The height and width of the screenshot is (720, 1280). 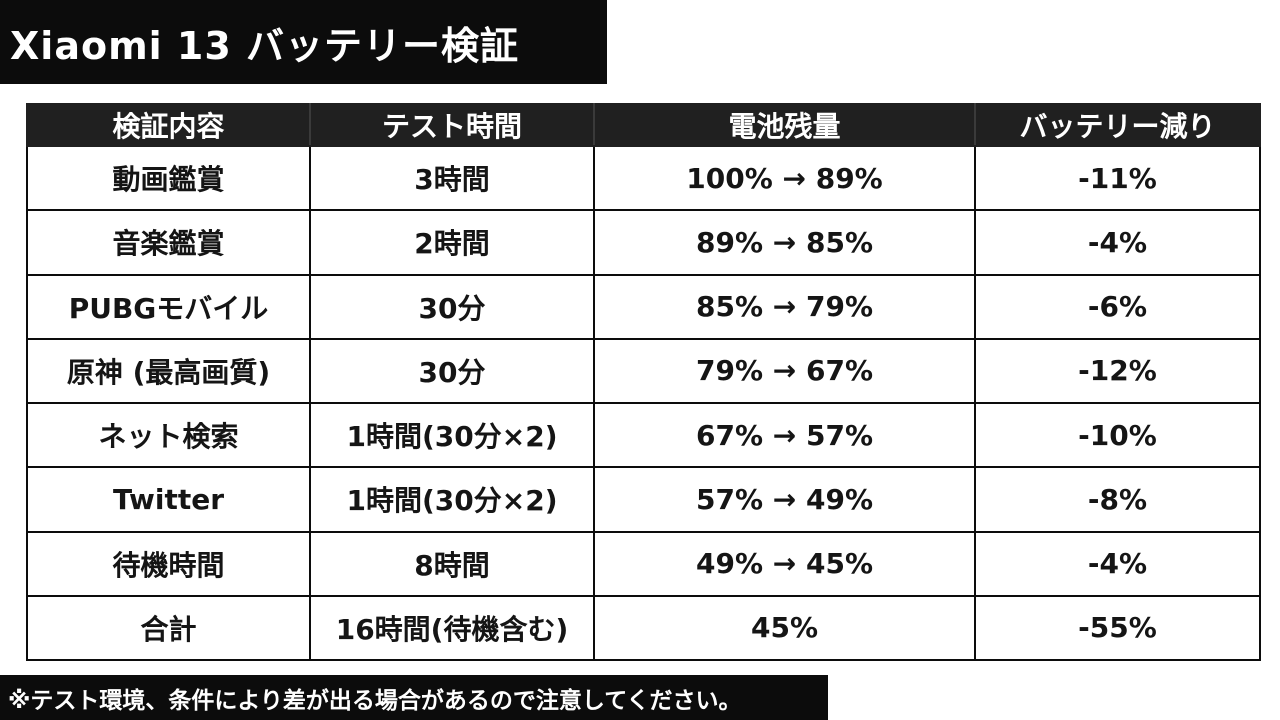 I want to click on table-row: ネット検索 1時間(30分×2) 67% → 57% -10%, so click(x=643, y=435).